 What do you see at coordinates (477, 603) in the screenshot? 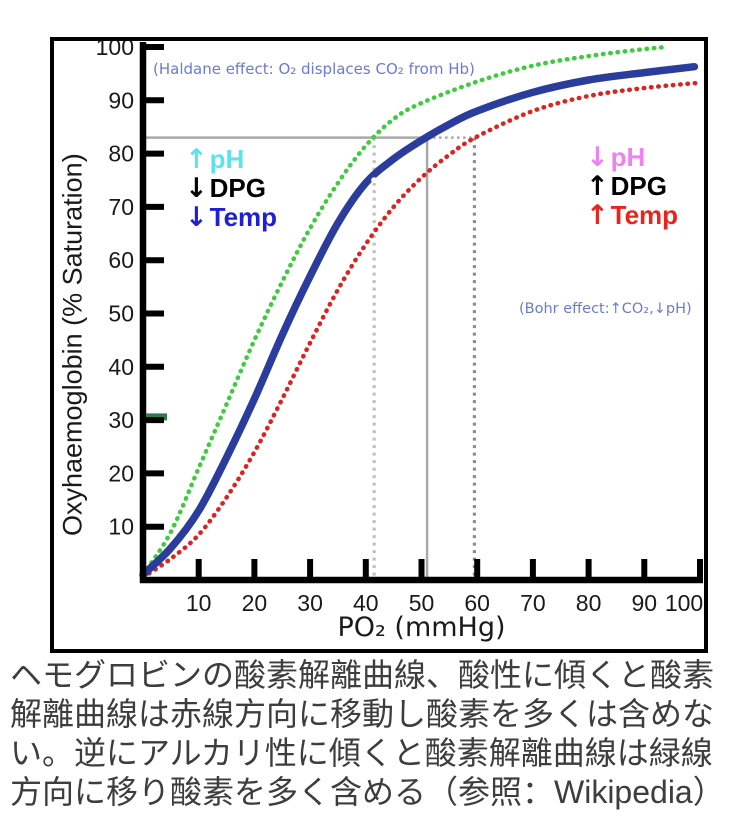
I see `x-tick-label-60: 60` at bounding box center [477, 603].